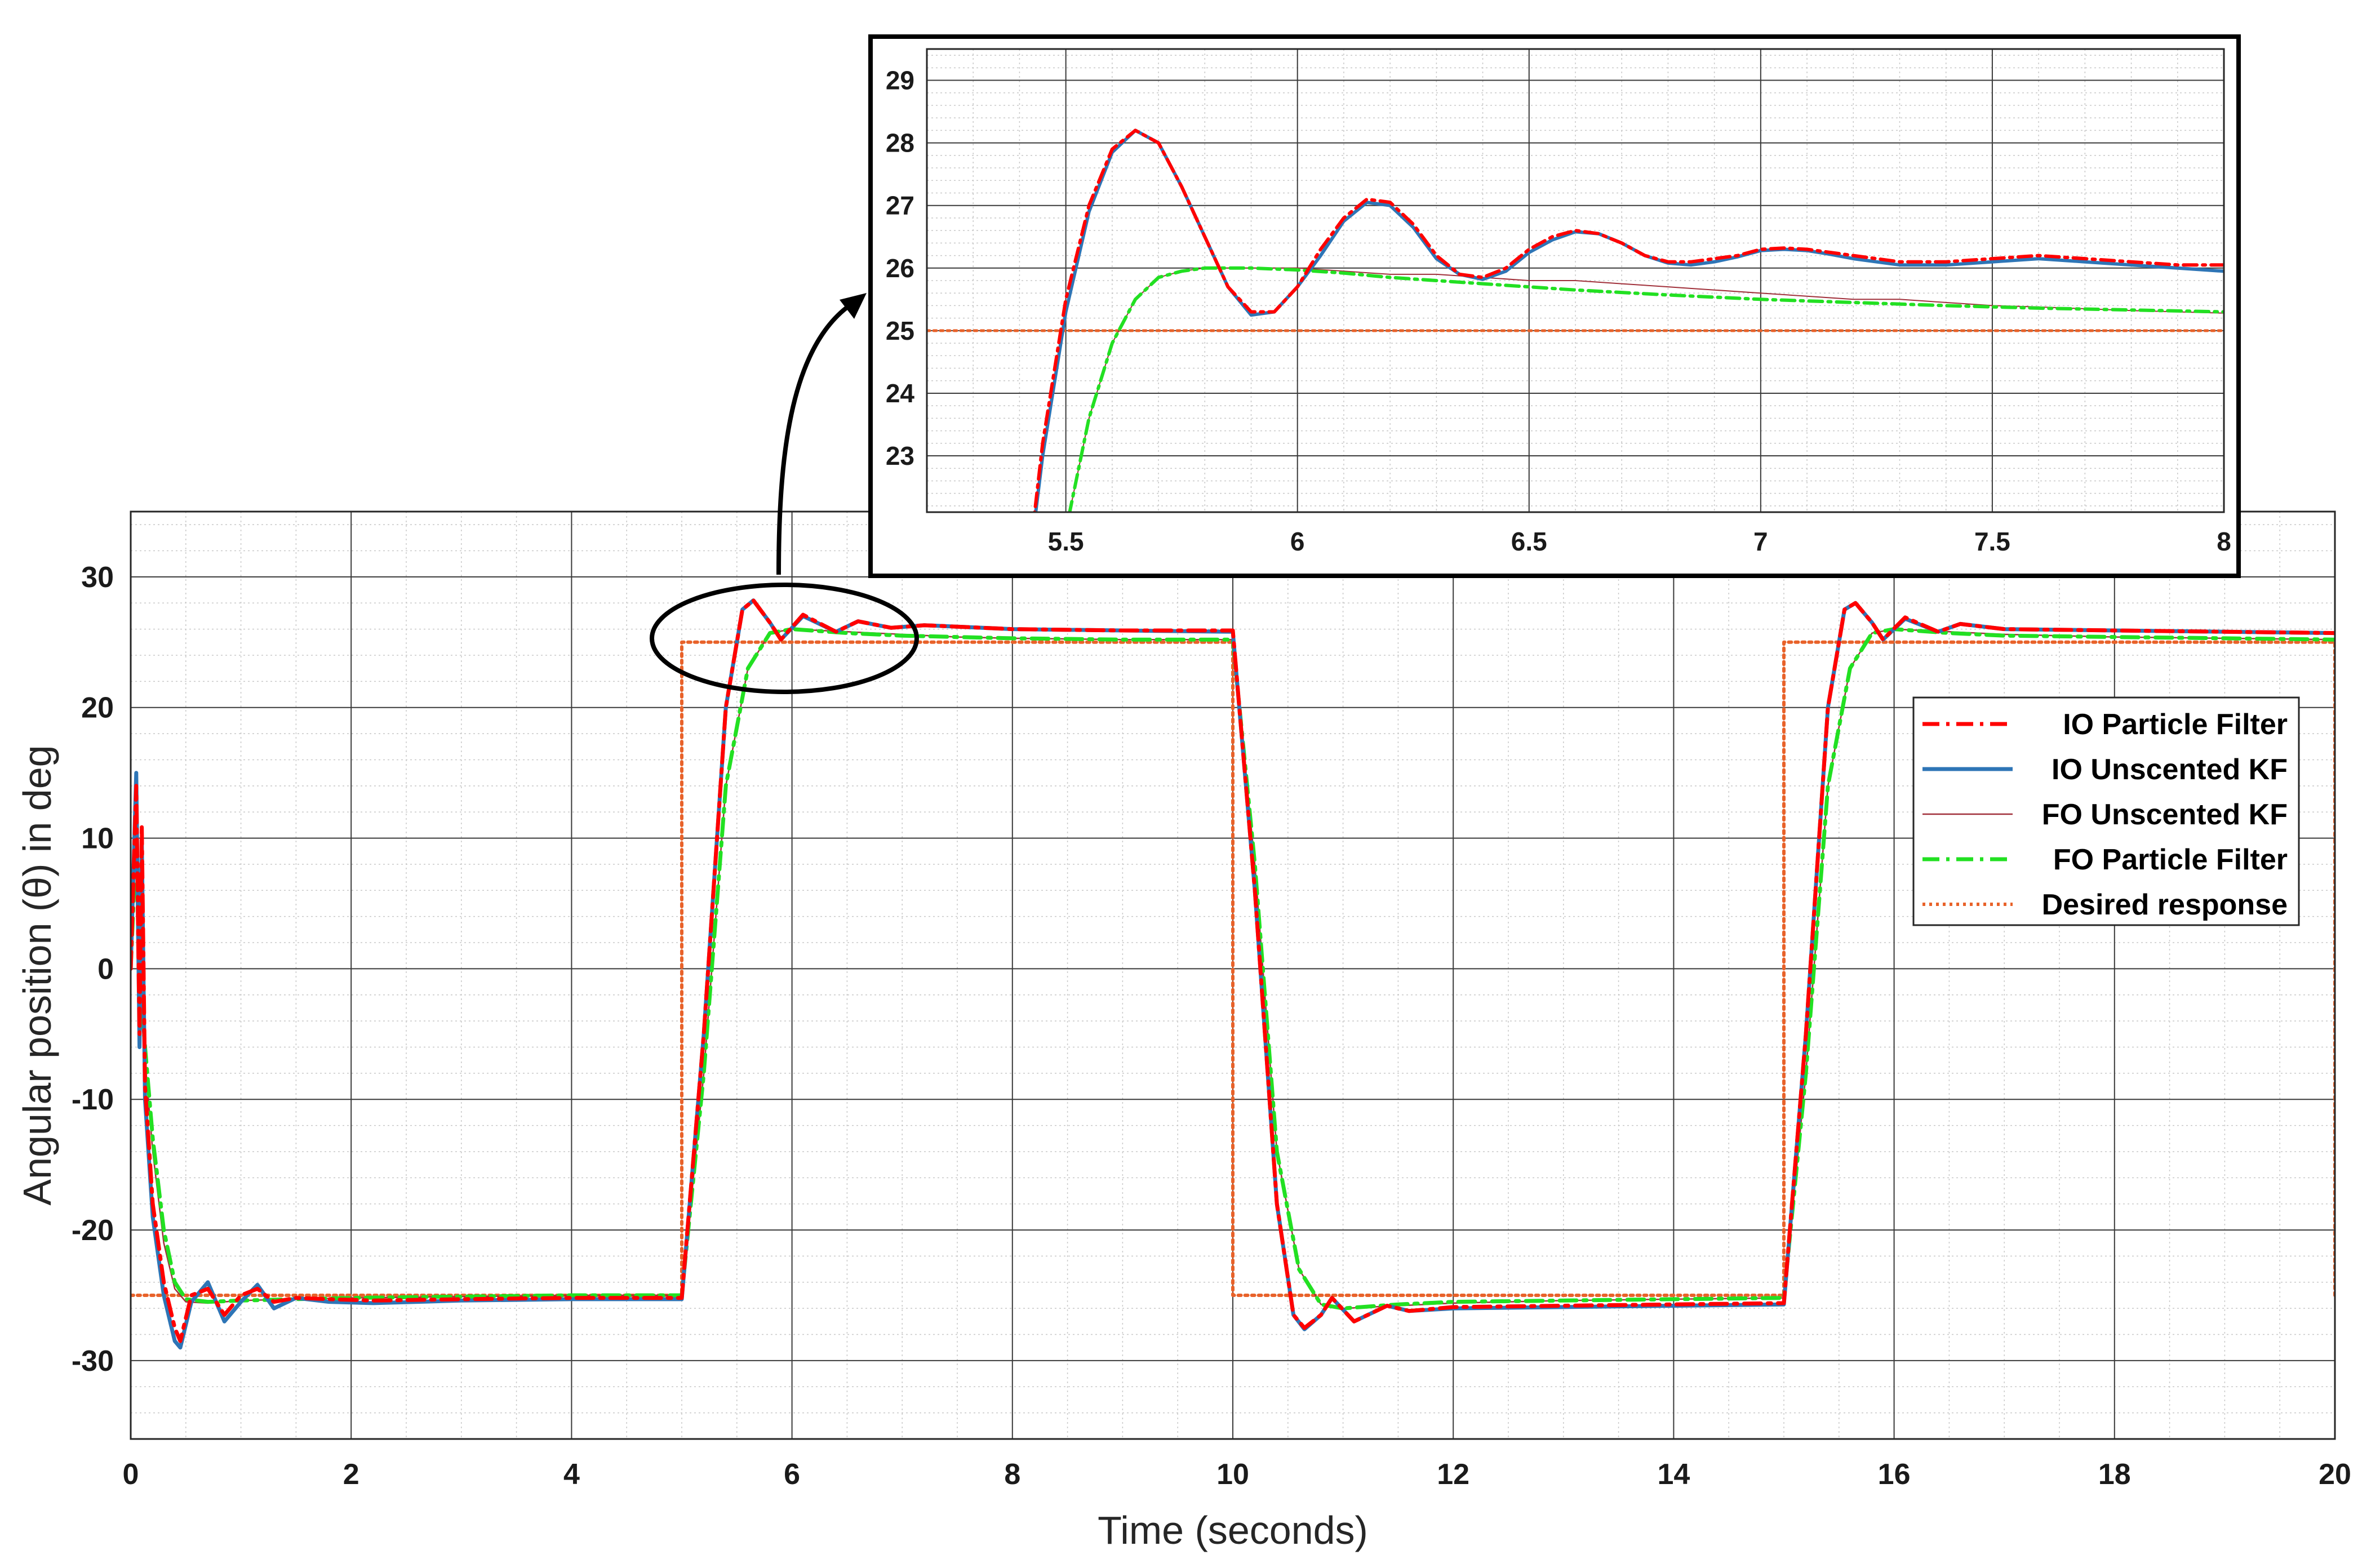 This screenshot has height=1568, width=2380. What do you see at coordinates (351, 1474) in the screenshot?
I see `x-tick-label: 2` at bounding box center [351, 1474].